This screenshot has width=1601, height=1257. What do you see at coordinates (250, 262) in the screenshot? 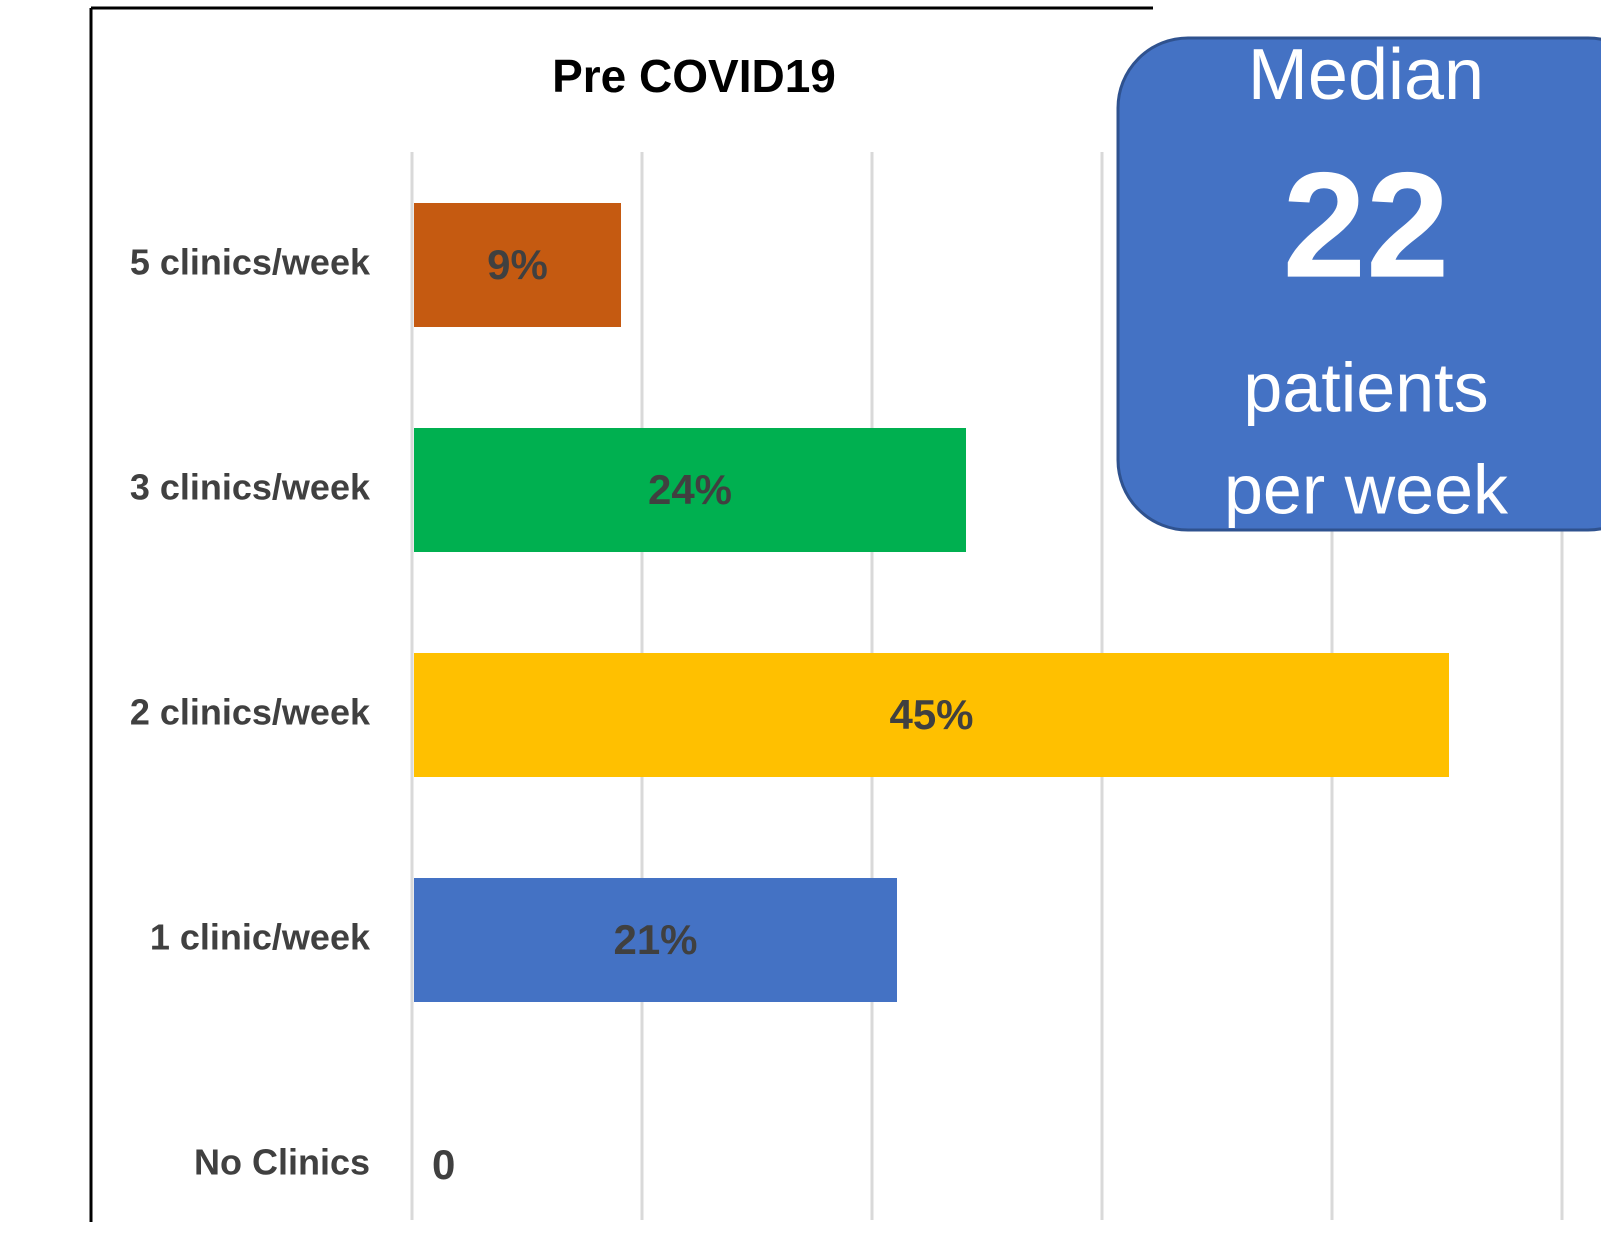
I see `y-tick-label: 5 clinics/week` at bounding box center [250, 262].